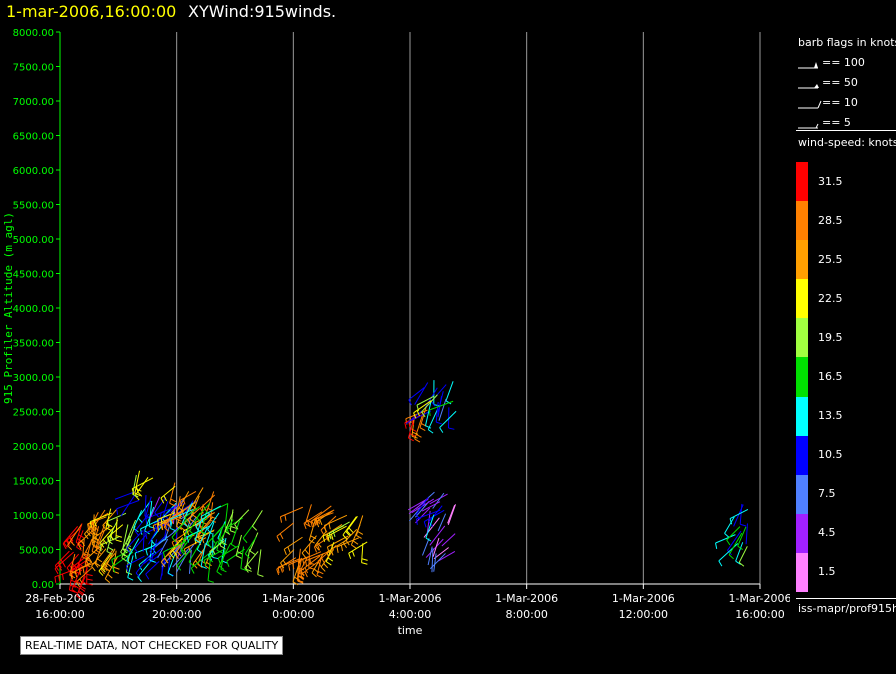 This screenshot has width=896, height=674. I want to click on y-tick-label: 3000.00, so click(33, 378).